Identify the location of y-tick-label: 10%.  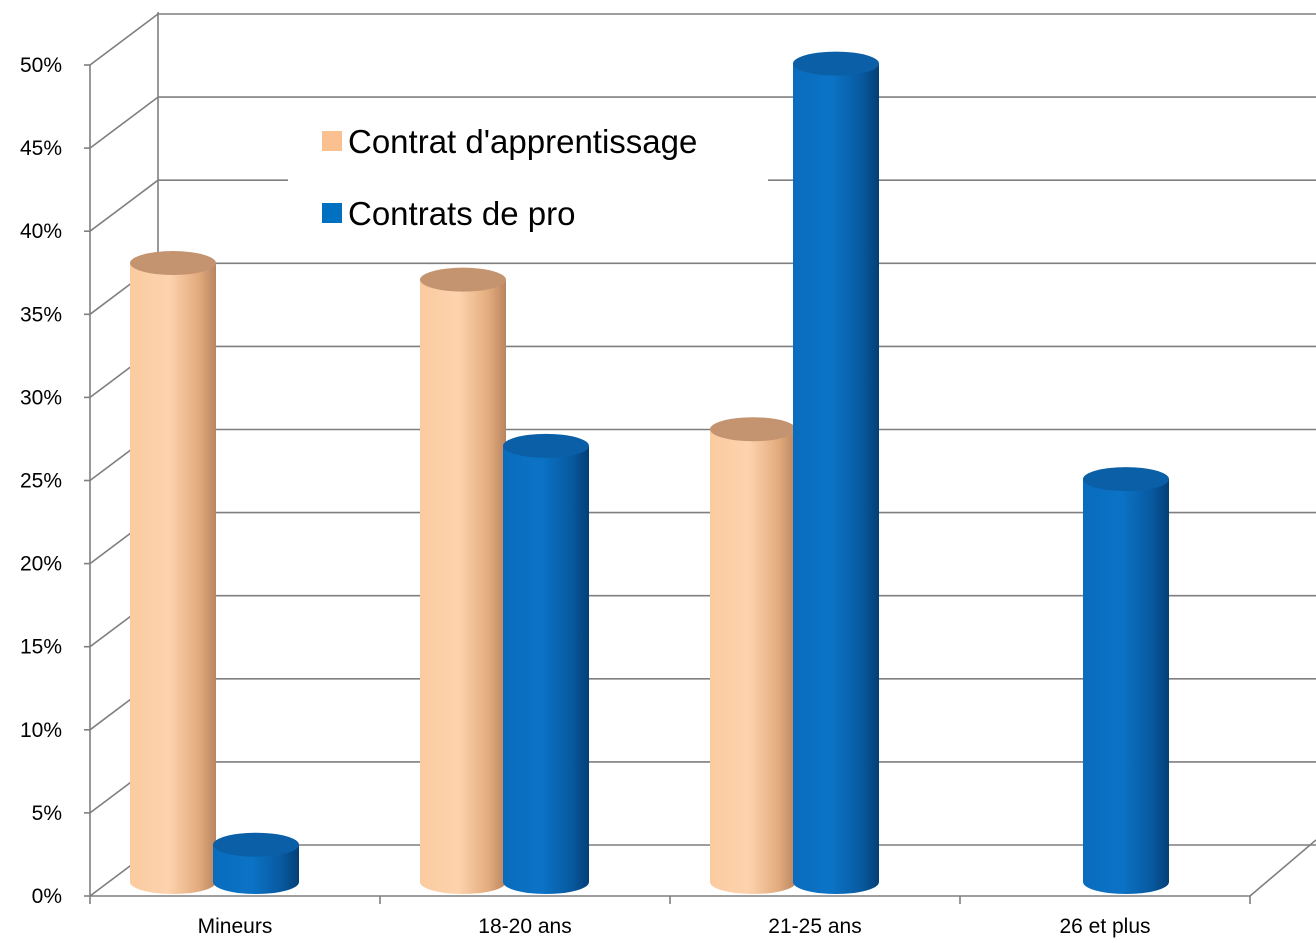
(41, 730).